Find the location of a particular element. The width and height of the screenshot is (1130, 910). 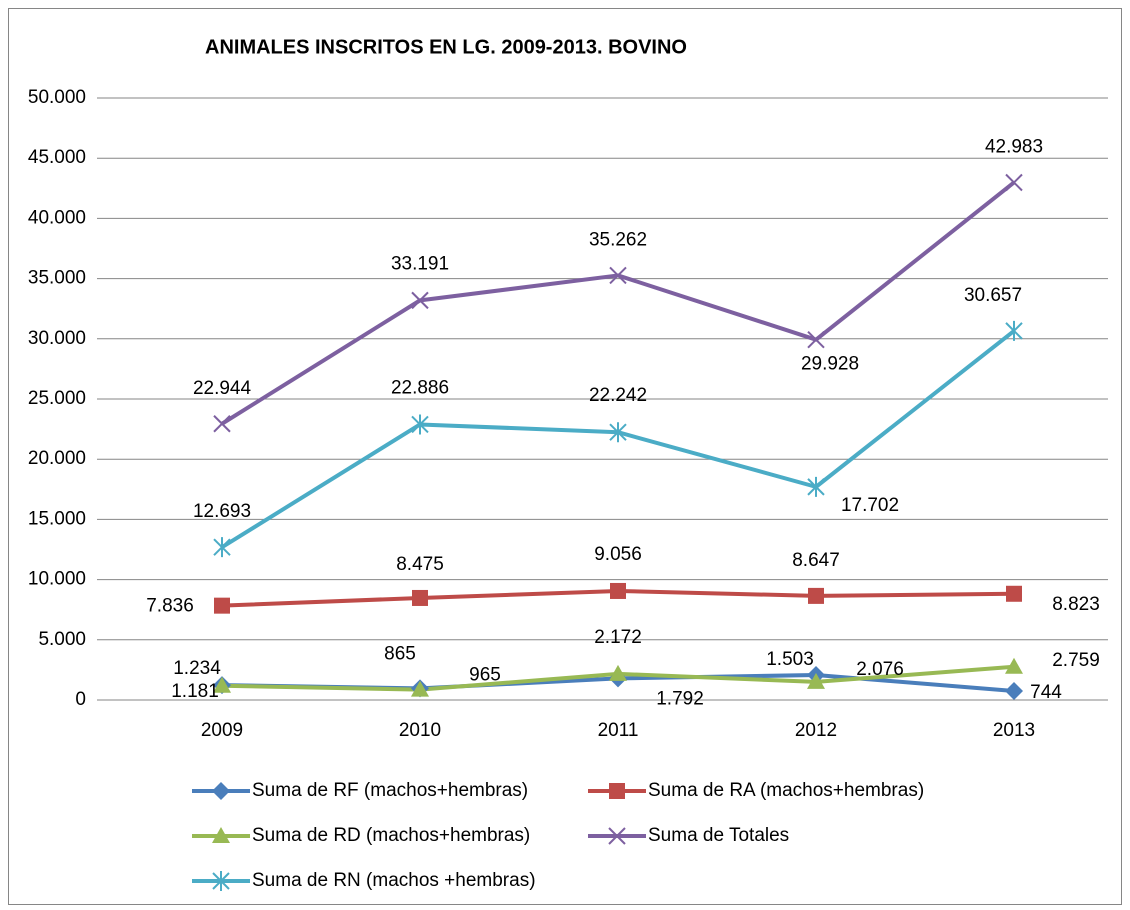

data-label: 744 is located at coordinates (1046, 692).